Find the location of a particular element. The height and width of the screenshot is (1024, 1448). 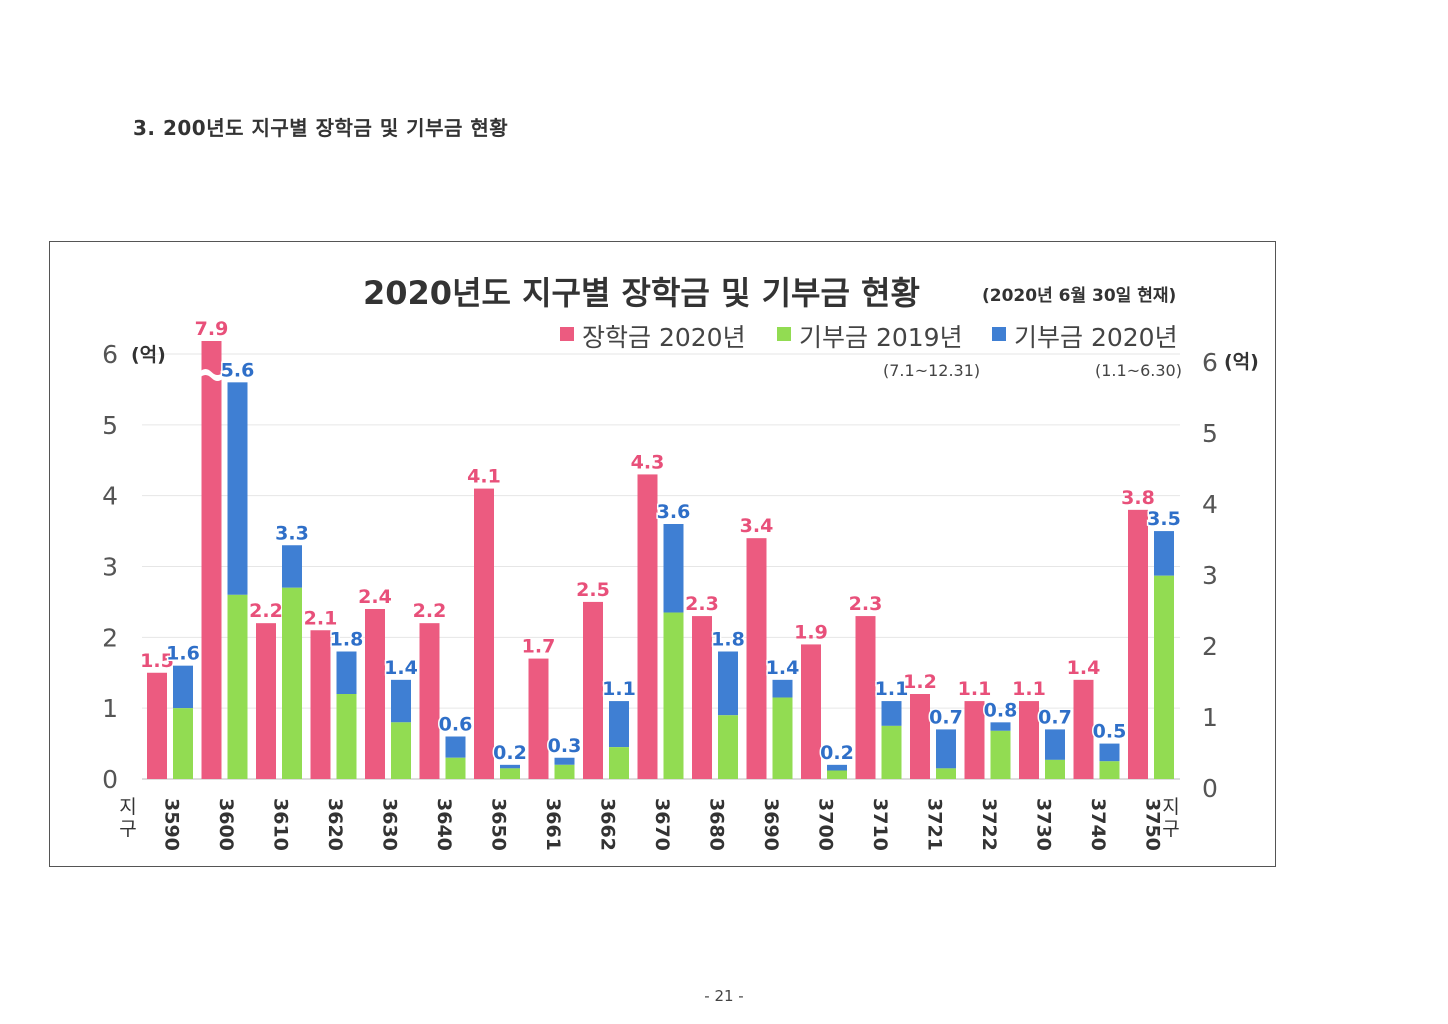

data-label-scholarship-2020: 1.4 is located at coordinates (1084, 668).